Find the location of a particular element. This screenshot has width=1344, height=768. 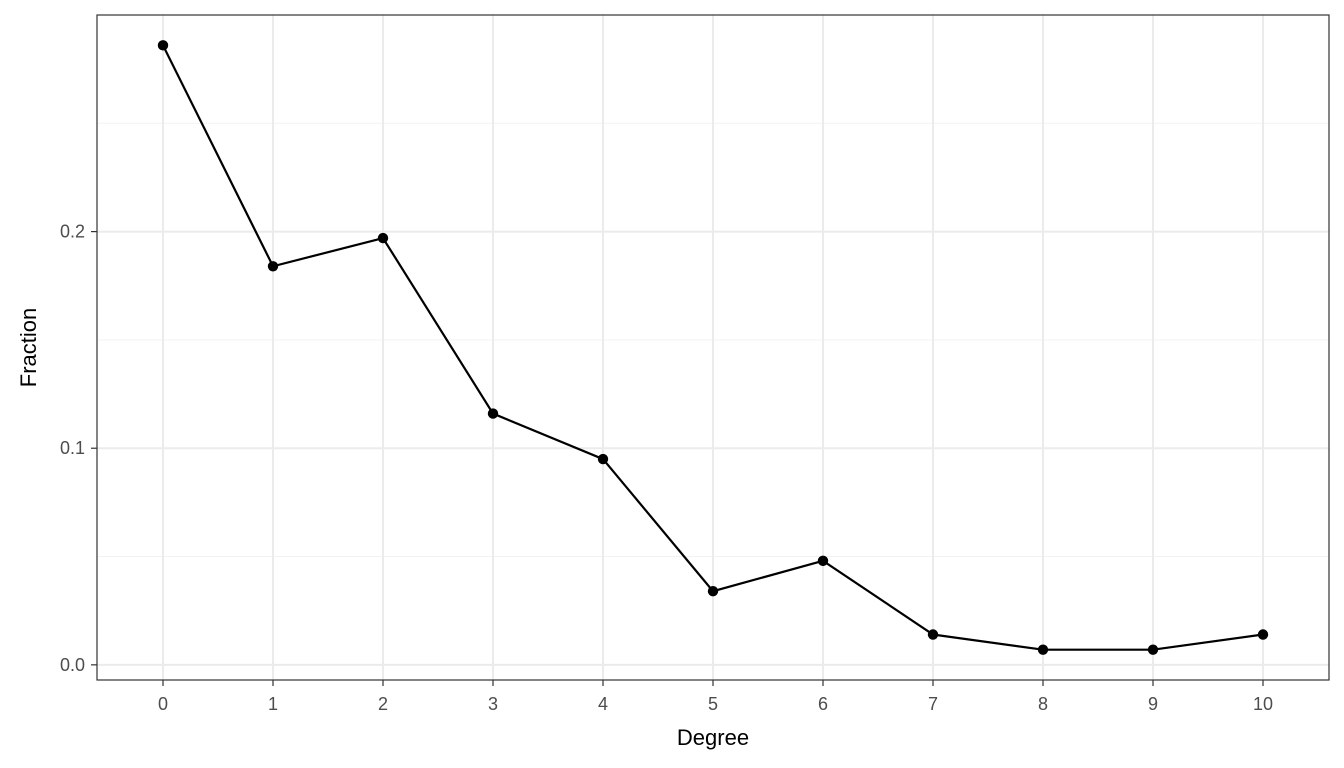

x-tick-label: 2 is located at coordinates (383, 704).